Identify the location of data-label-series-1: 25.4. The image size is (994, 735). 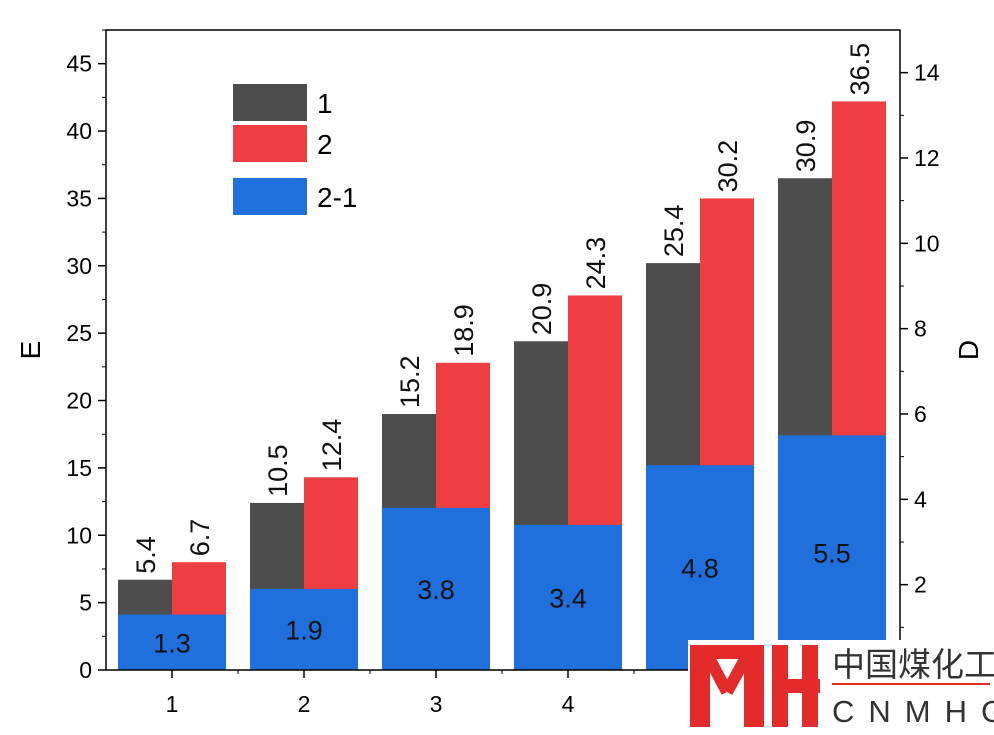
(674, 231).